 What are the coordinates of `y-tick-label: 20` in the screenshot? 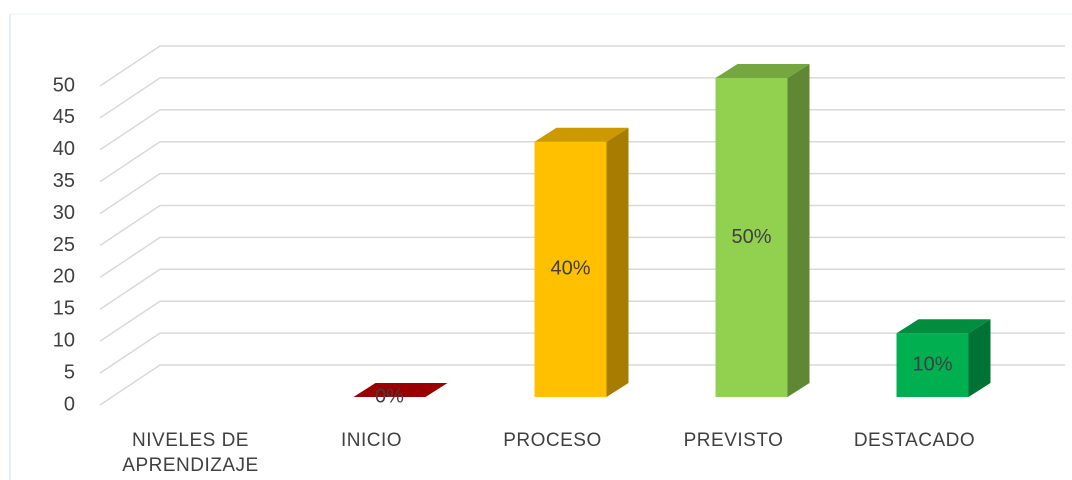 It's located at (64, 277).